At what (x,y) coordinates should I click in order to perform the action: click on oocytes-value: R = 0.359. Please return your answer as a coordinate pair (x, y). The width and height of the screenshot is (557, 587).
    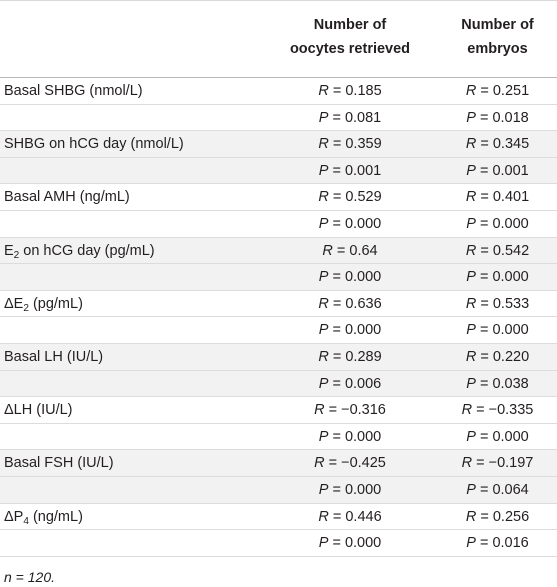
    Looking at the image, I should click on (350, 144).